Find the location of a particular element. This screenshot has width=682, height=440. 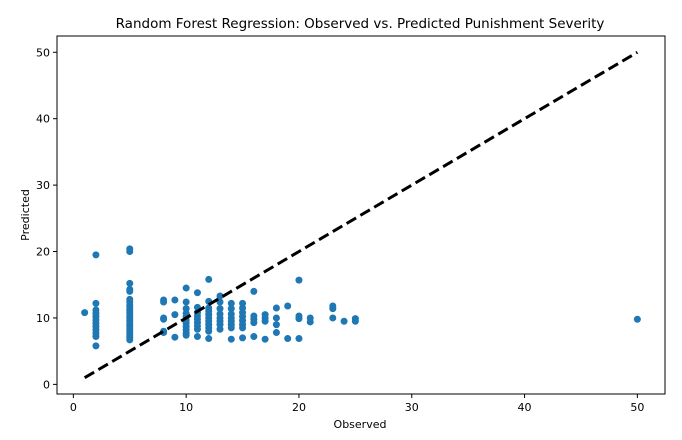

x-tick-label: 40 is located at coordinates (525, 407).